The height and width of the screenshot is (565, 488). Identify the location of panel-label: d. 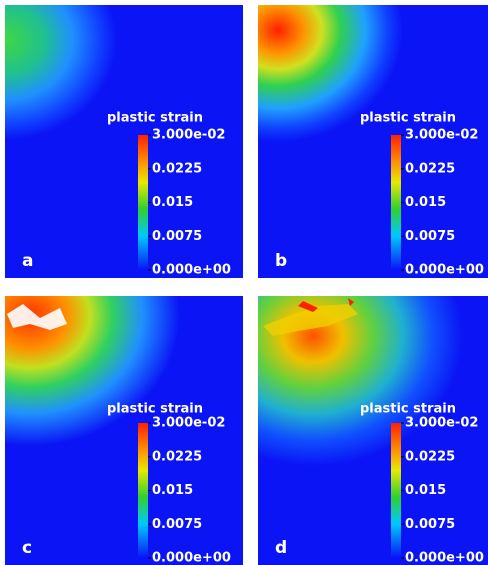
(281, 548).